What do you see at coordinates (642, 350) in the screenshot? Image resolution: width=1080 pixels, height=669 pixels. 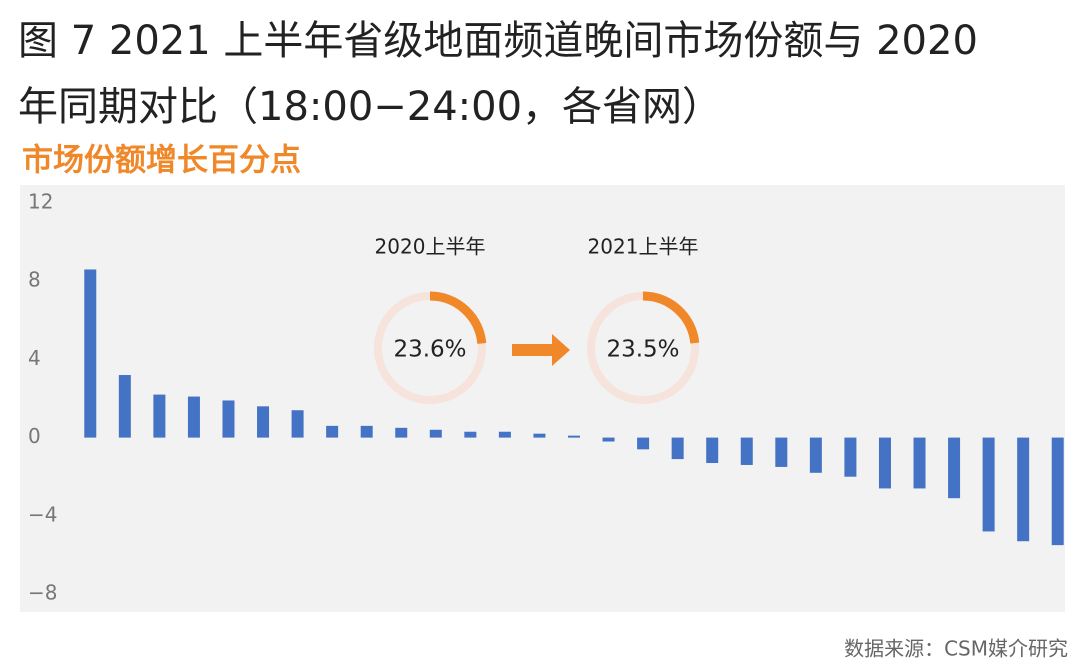 I see `donut-value: 23.5%` at bounding box center [642, 350].